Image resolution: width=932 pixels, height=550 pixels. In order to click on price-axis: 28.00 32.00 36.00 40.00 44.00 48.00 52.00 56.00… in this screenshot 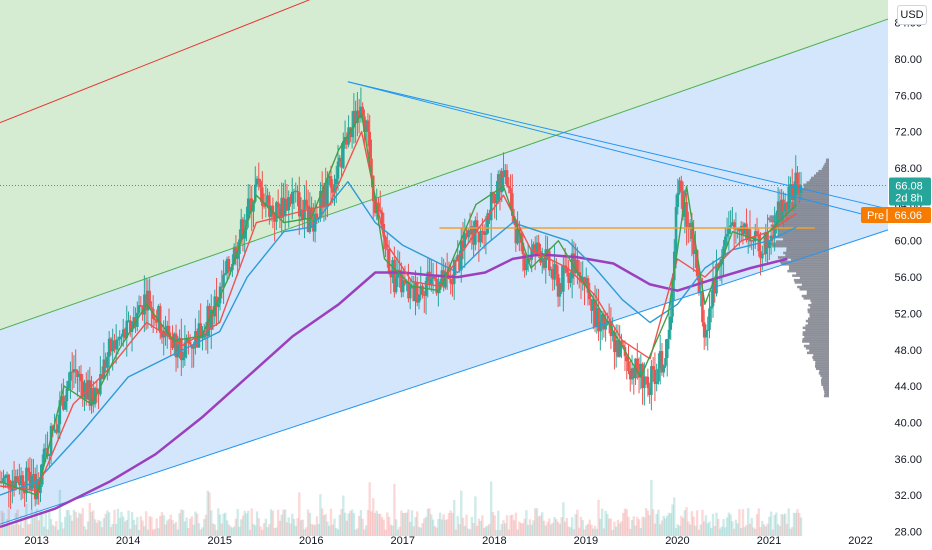, I will do `click(910, 275)`.